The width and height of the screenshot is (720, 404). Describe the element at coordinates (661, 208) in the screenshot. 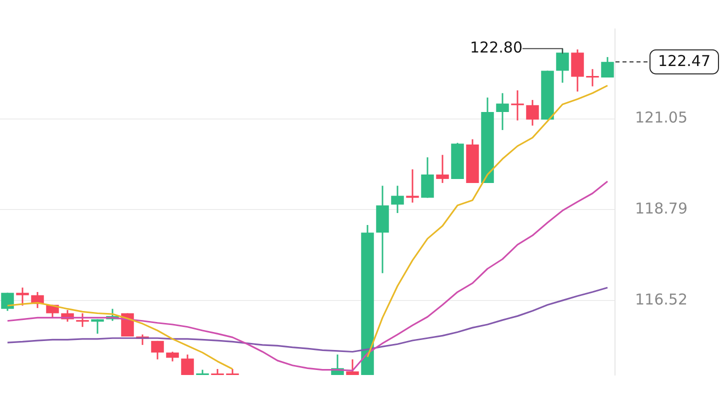

I see `y-tick-label: 118.79` at that location.